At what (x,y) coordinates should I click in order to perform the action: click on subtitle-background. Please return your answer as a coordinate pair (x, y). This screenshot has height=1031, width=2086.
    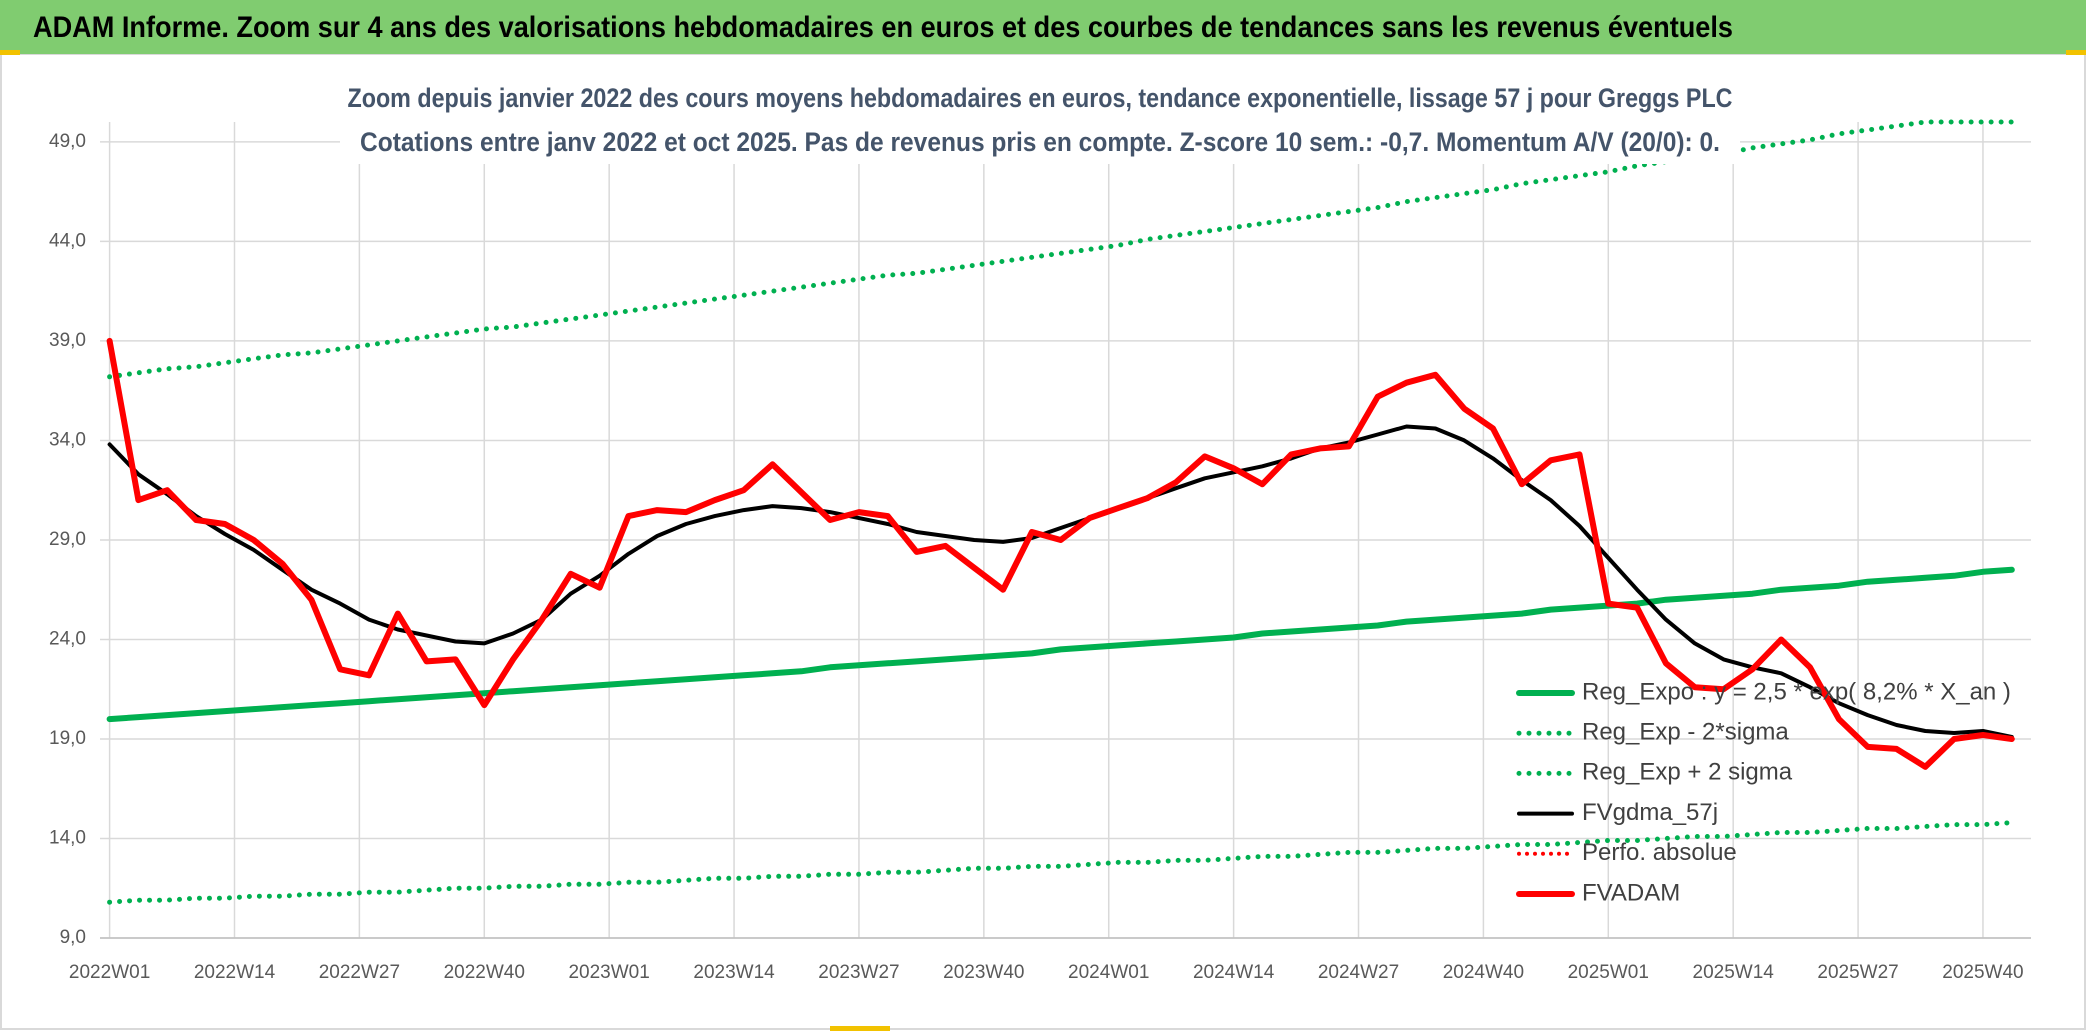
    Looking at the image, I should click on (1040, 121).